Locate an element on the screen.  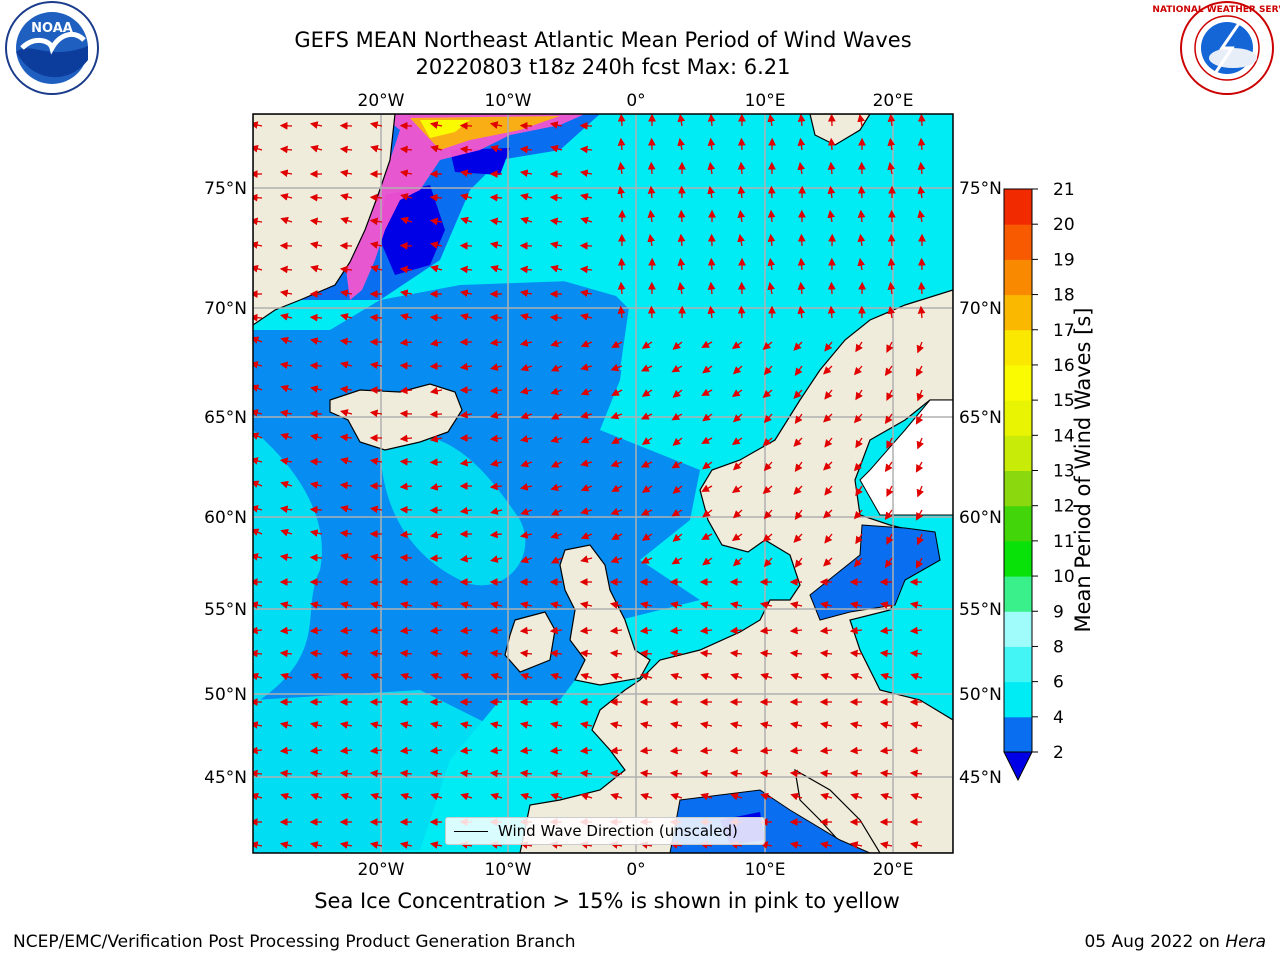
lon-label: 0° is located at coordinates (635, 870).